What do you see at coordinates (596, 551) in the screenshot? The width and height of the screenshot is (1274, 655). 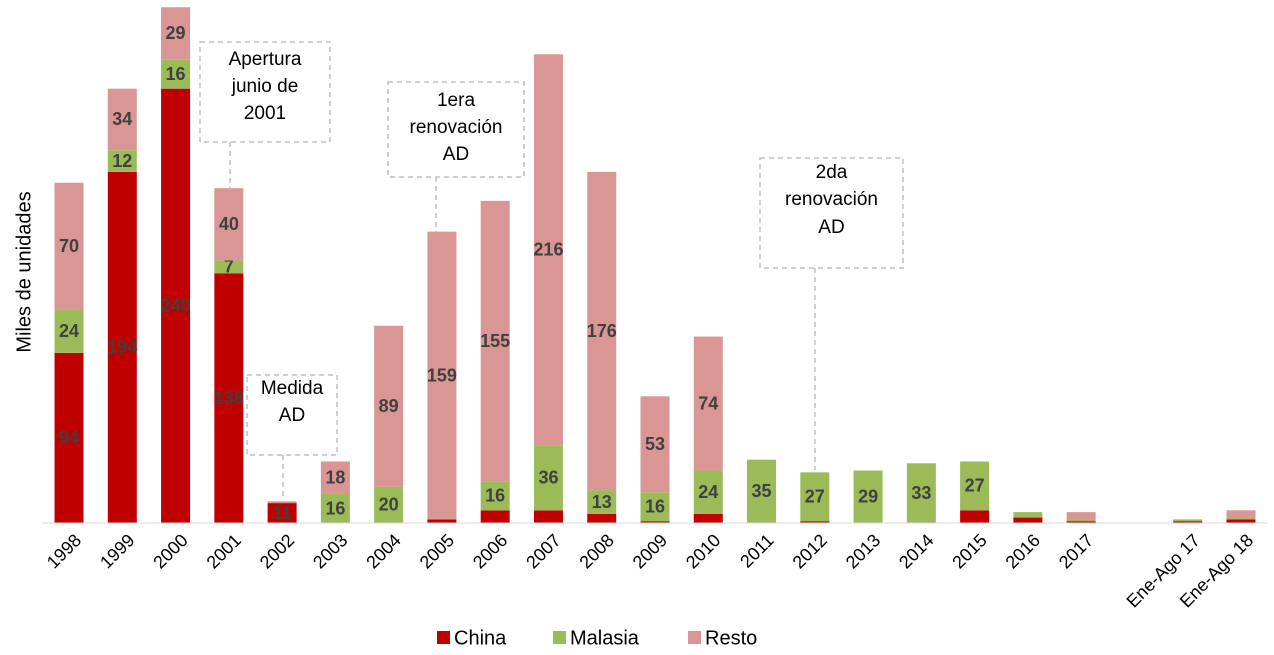 I see `x-tick-label: 2008` at bounding box center [596, 551].